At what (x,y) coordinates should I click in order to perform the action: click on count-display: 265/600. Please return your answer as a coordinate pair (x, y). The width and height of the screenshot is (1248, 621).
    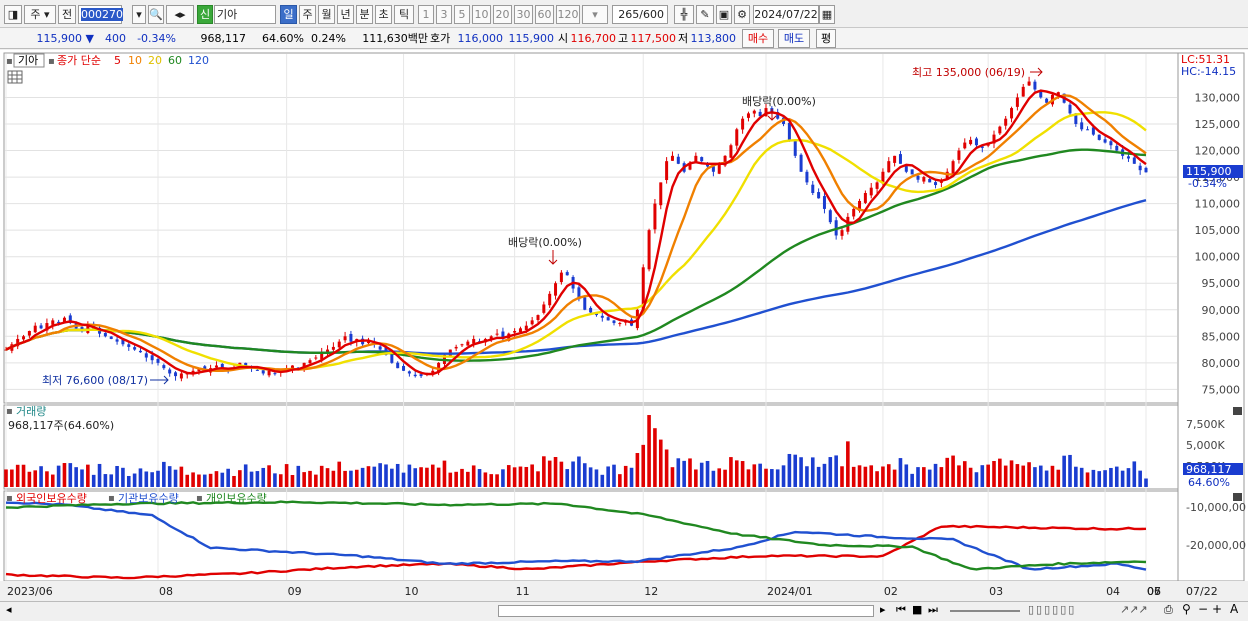
    Looking at the image, I should click on (640, 14).